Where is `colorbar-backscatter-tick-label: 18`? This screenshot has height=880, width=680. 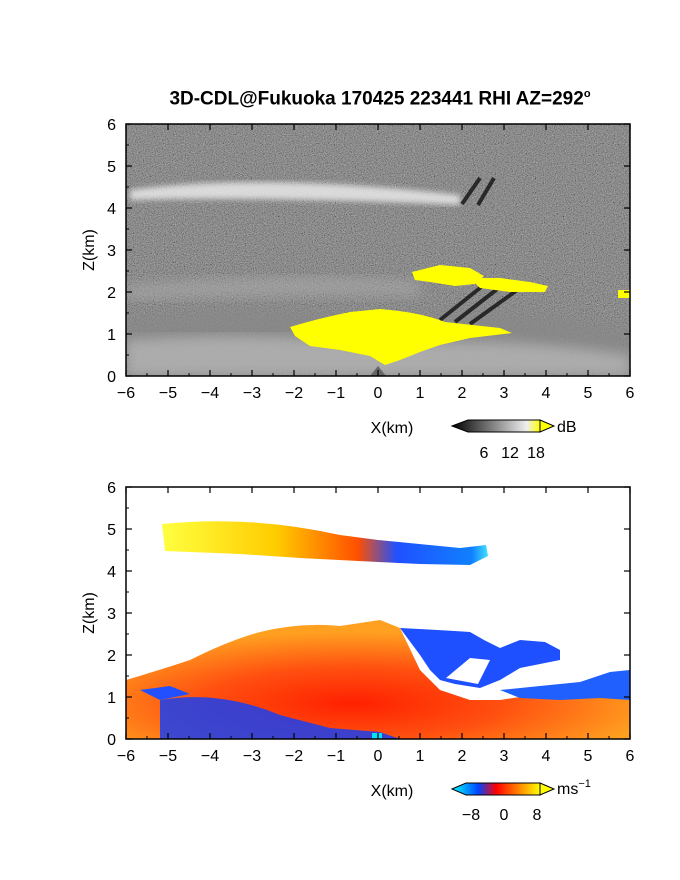
colorbar-backscatter-tick-label: 18 is located at coordinates (536, 453).